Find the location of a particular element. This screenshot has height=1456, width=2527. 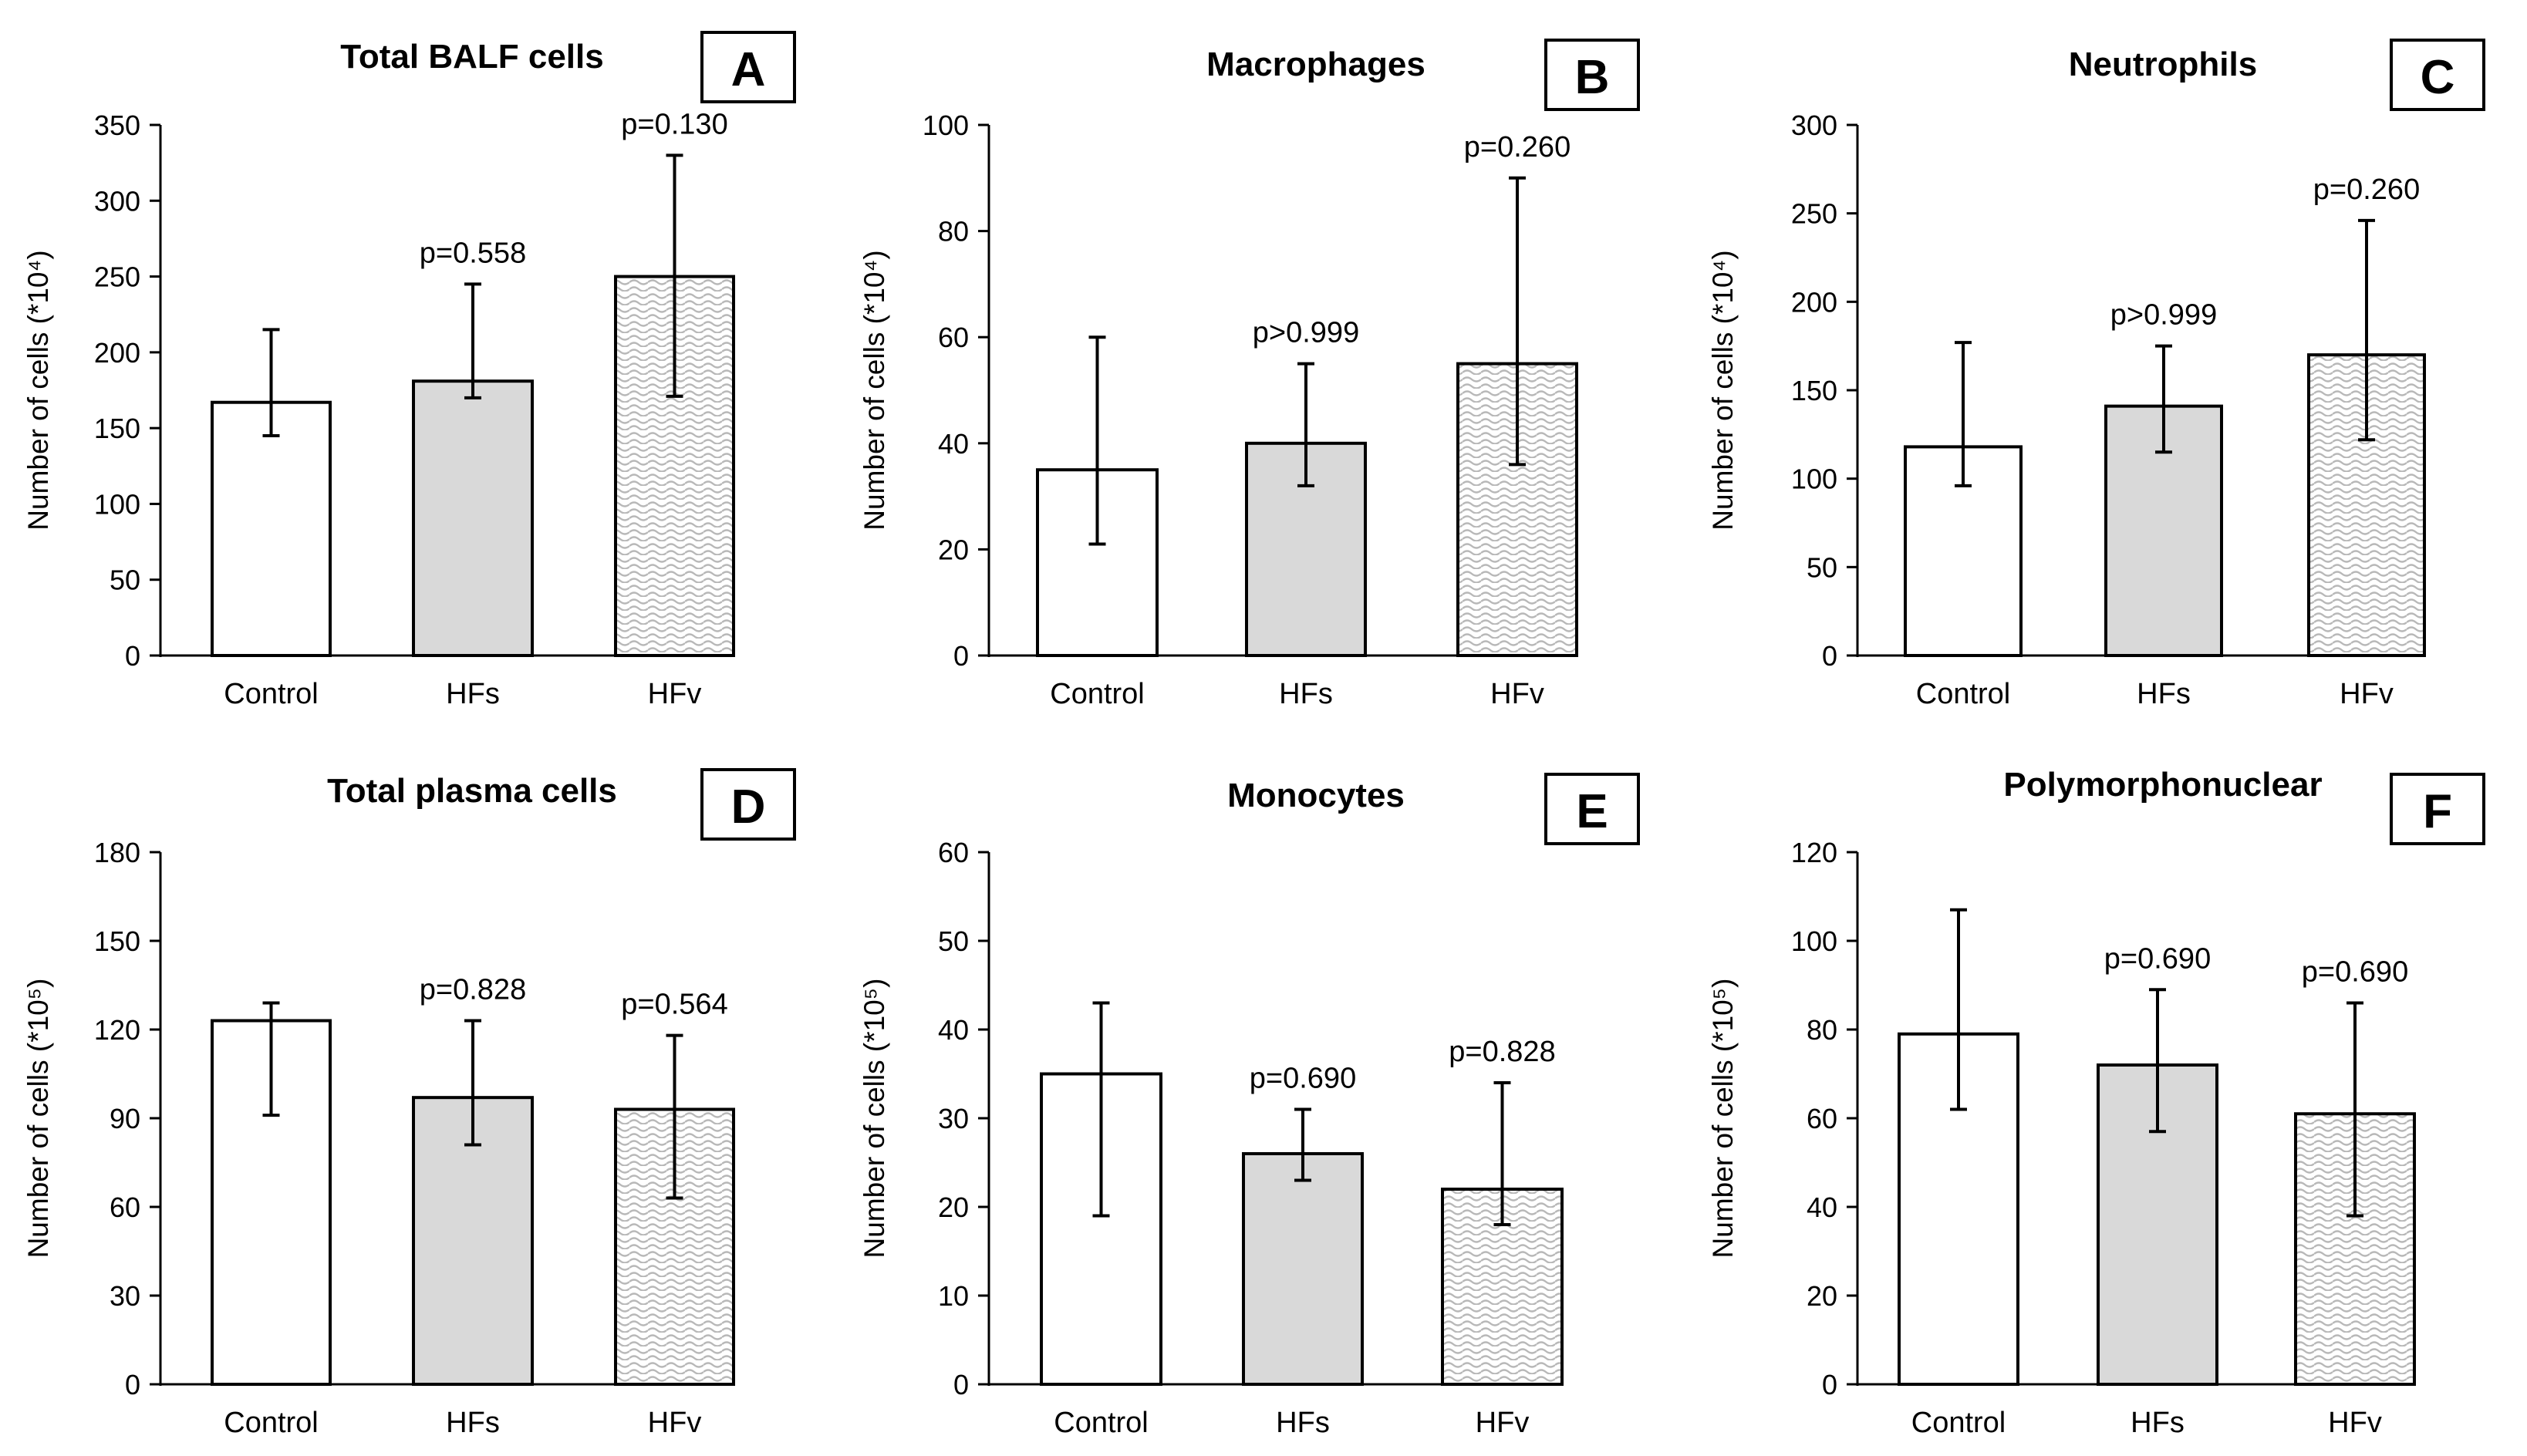

panel-d-pvalue-hfs: p=0.828 is located at coordinates (473, 990).